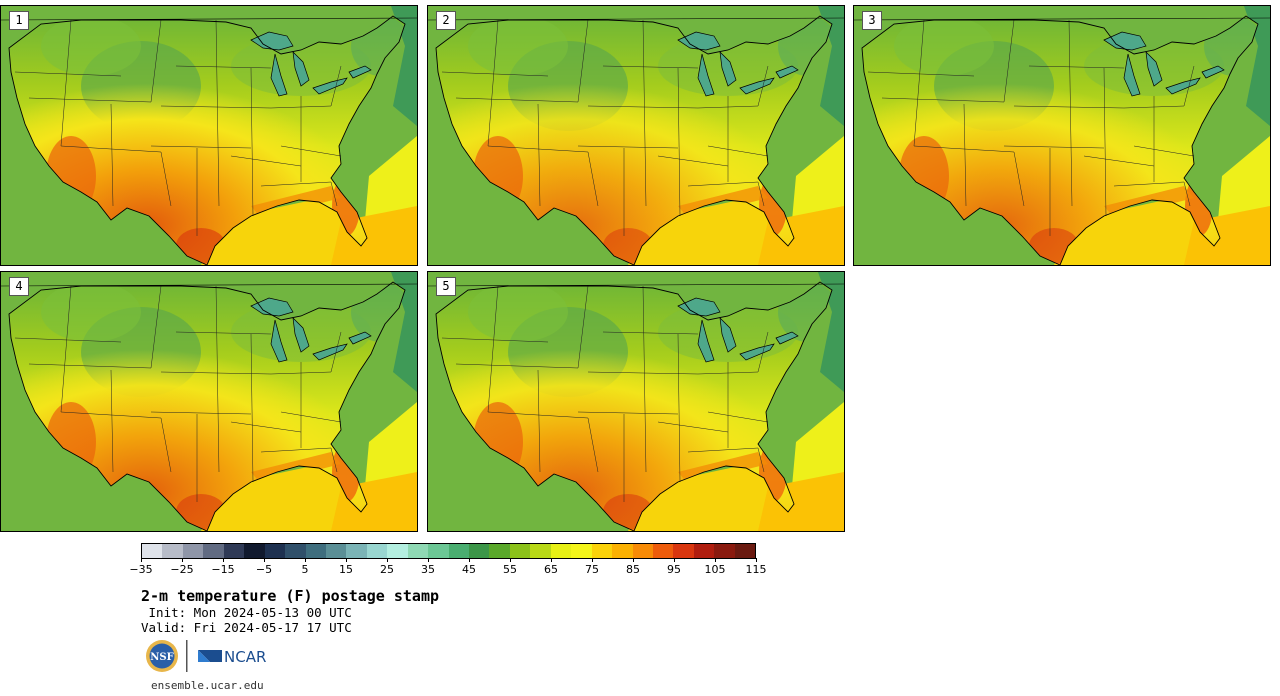 This screenshot has height=696, width=1280. Describe the element at coordinates (633, 569) in the screenshot. I see `colorbar-tick-label: 85` at that location.